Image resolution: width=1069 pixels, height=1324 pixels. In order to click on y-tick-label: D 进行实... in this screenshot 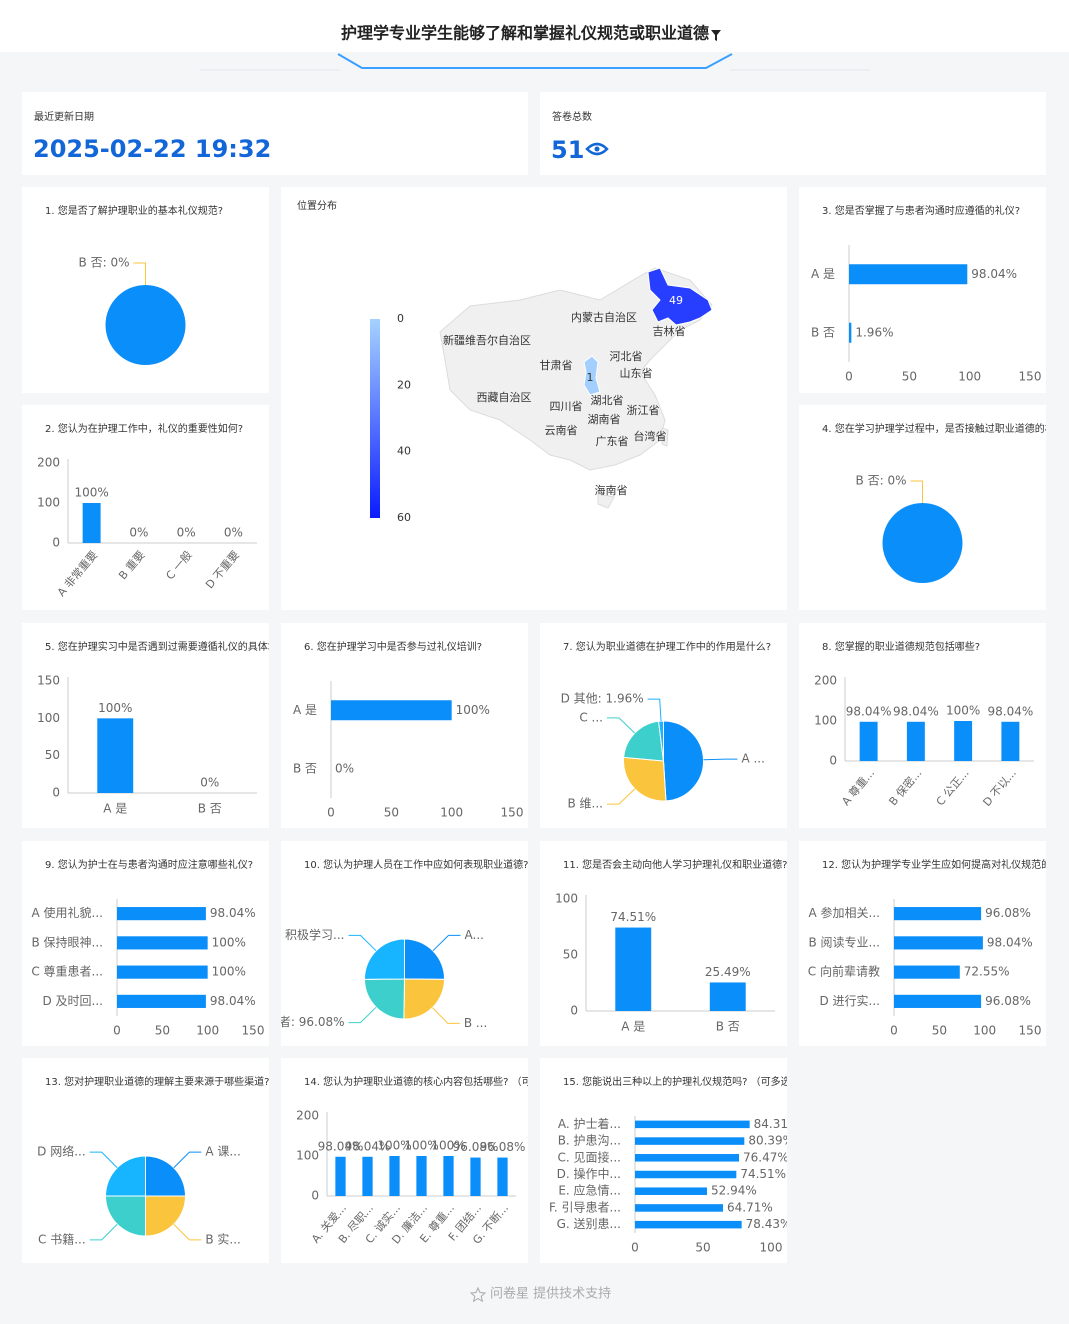, I will do `click(850, 1000)`.